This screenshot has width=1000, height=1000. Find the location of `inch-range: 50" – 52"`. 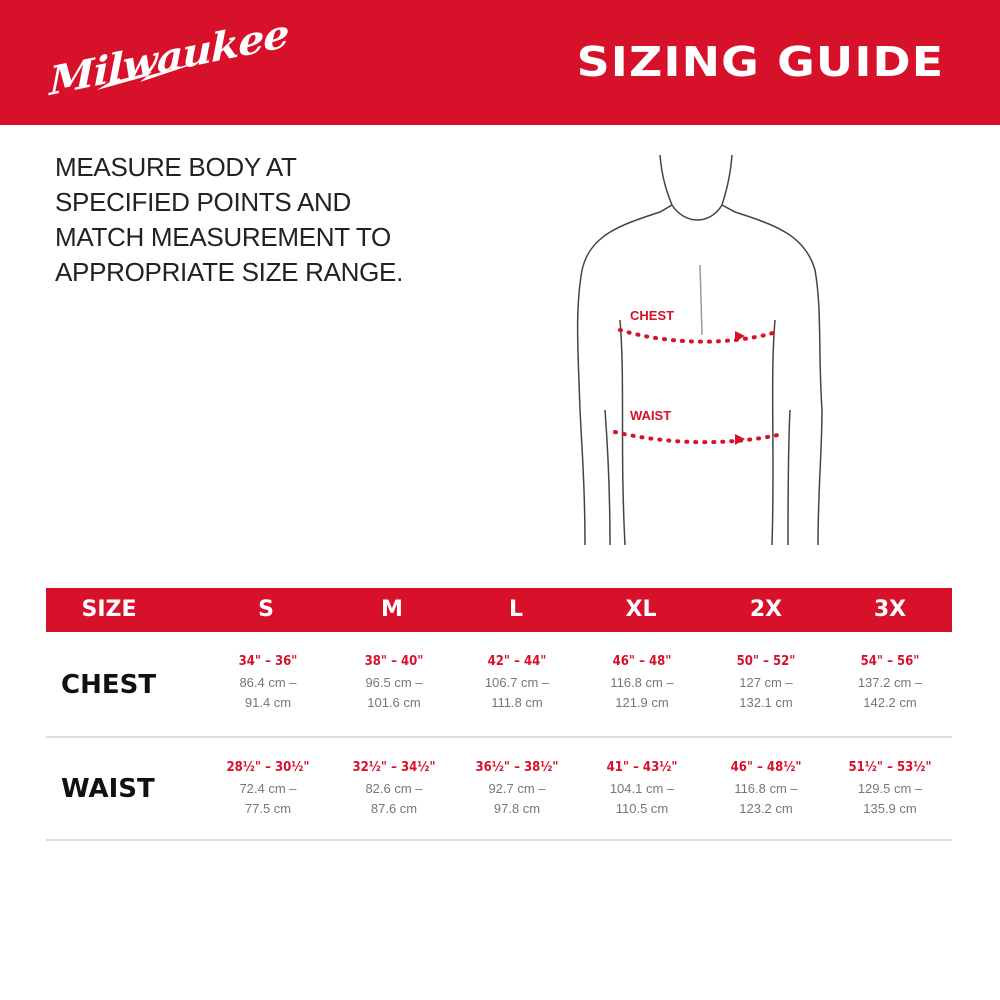

inch-range: 50" – 52" is located at coordinates (766, 661).